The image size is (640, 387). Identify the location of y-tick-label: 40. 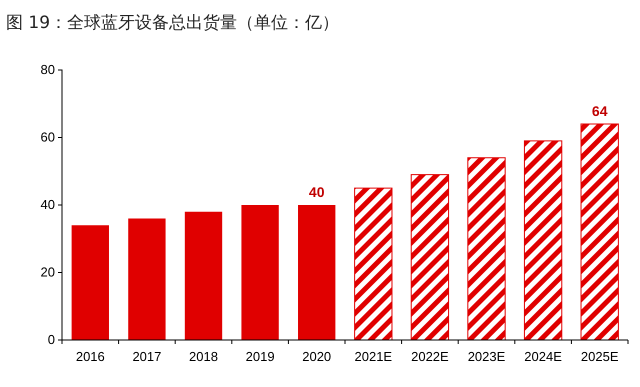
(47, 204).